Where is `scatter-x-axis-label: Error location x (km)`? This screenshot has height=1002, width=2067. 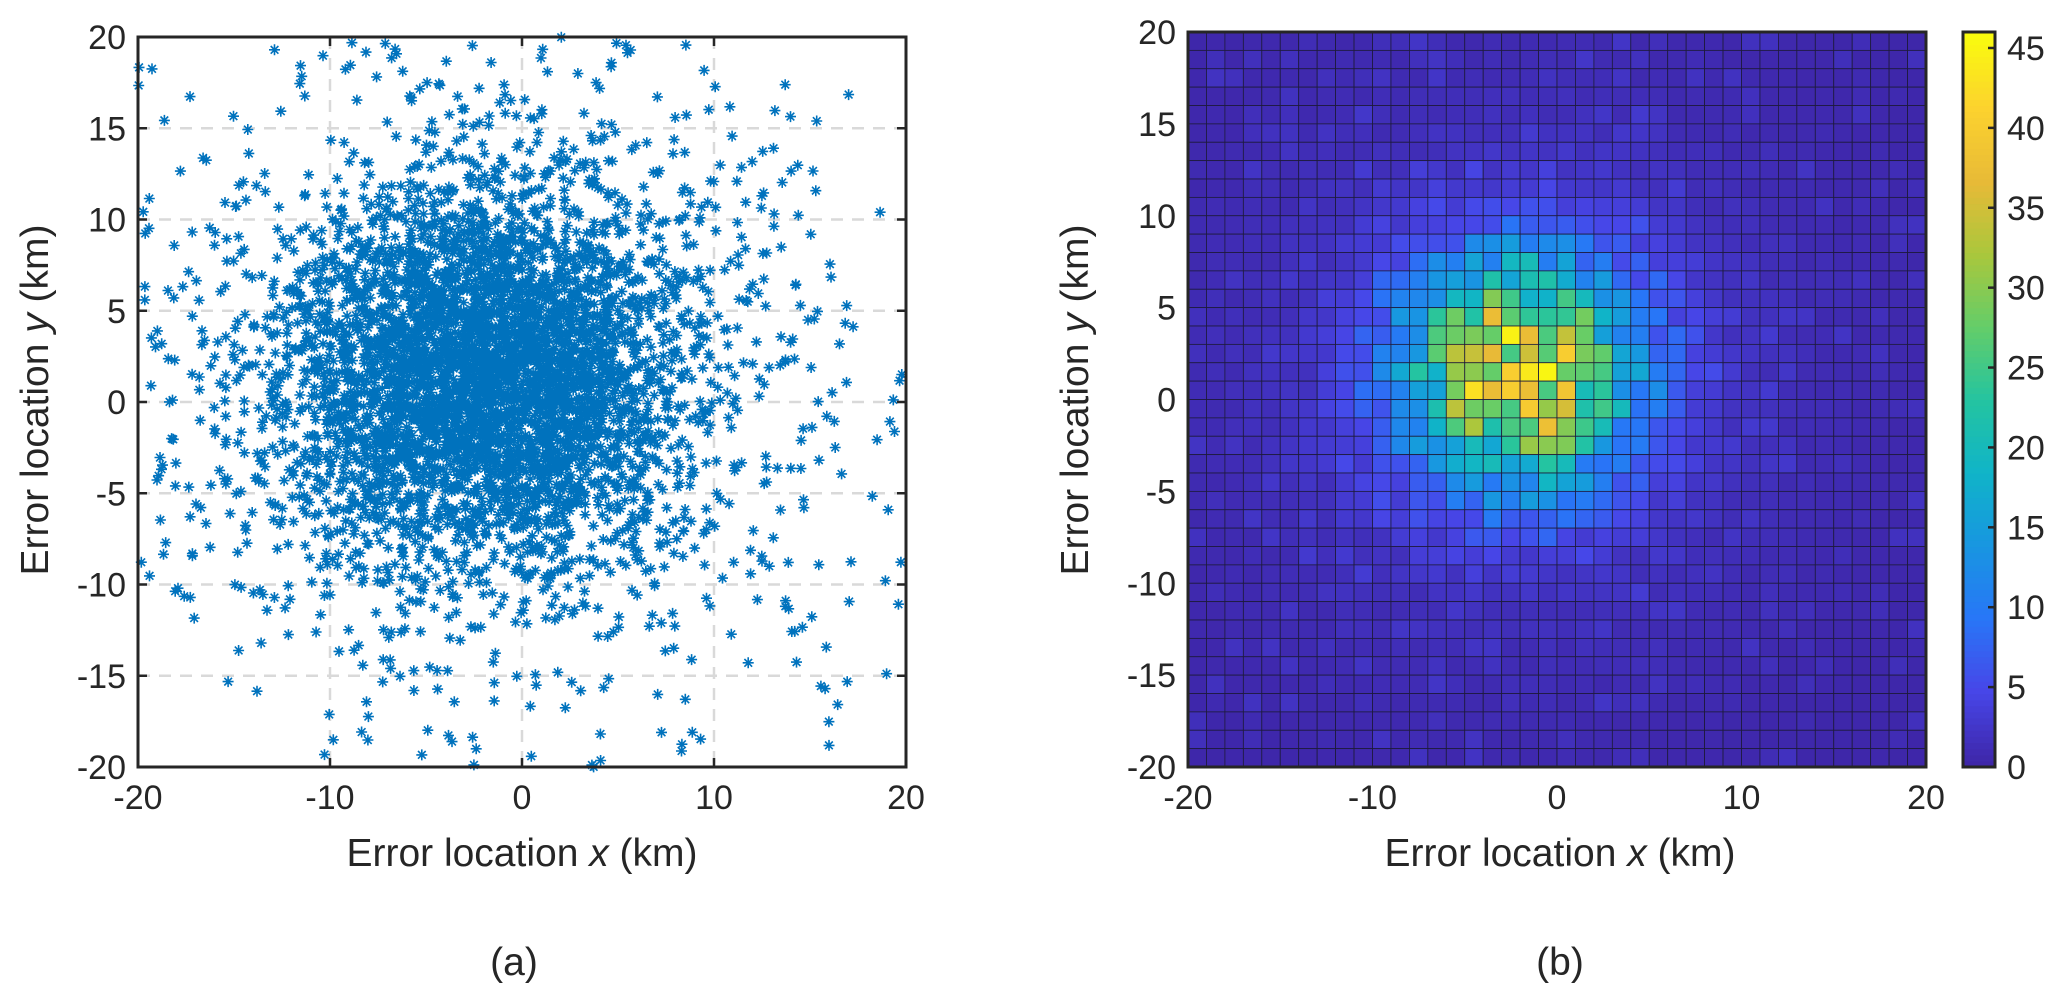 scatter-x-axis-label: Error location x (km) is located at coordinates (521, 853).